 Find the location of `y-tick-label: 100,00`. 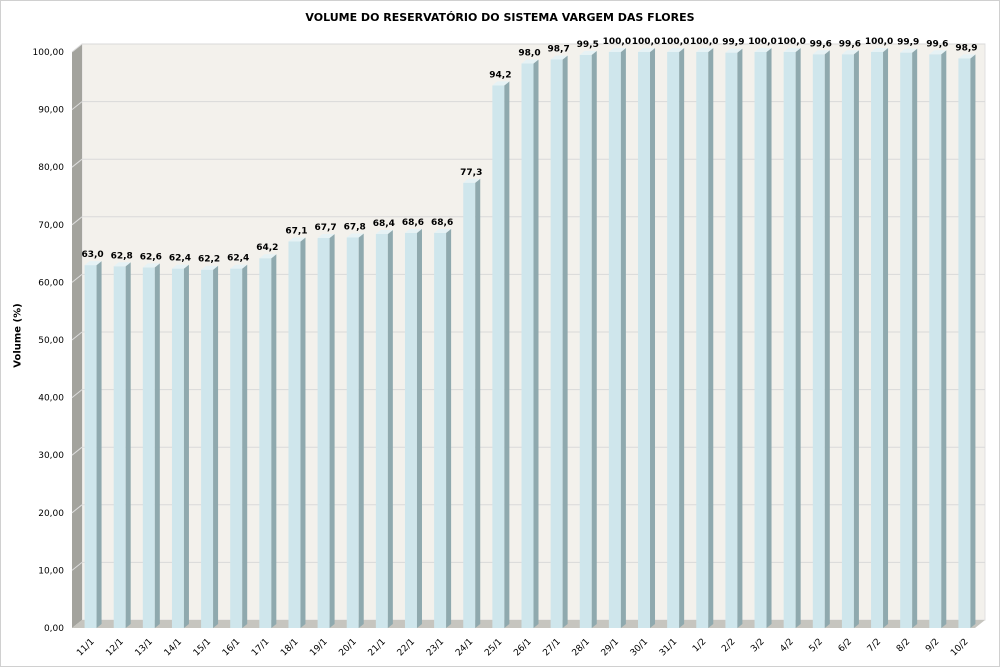

y-tick-label: 100,00 is located at coordinates (49, 53).